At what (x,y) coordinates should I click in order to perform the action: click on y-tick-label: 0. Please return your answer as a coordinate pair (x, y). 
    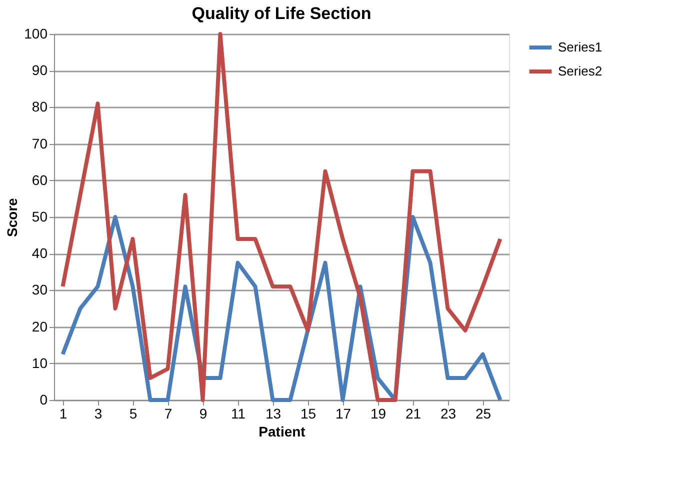
    Looking at the image, I should click on (44, 400).